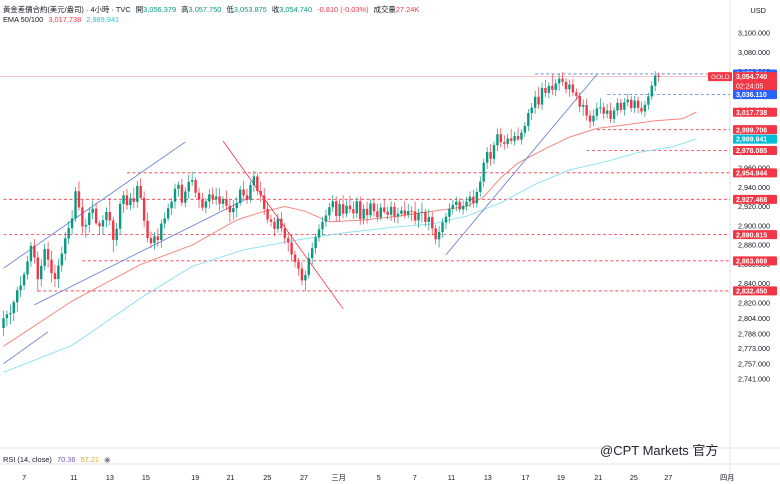  What do you see at coordinates (378, 477) in the screenshot?
I see `x-axis: 7 11 13 15 19 21 25 27 三月 5 7 11 13 17 19 21 25 27 四月` at bounding box center [378, 477].